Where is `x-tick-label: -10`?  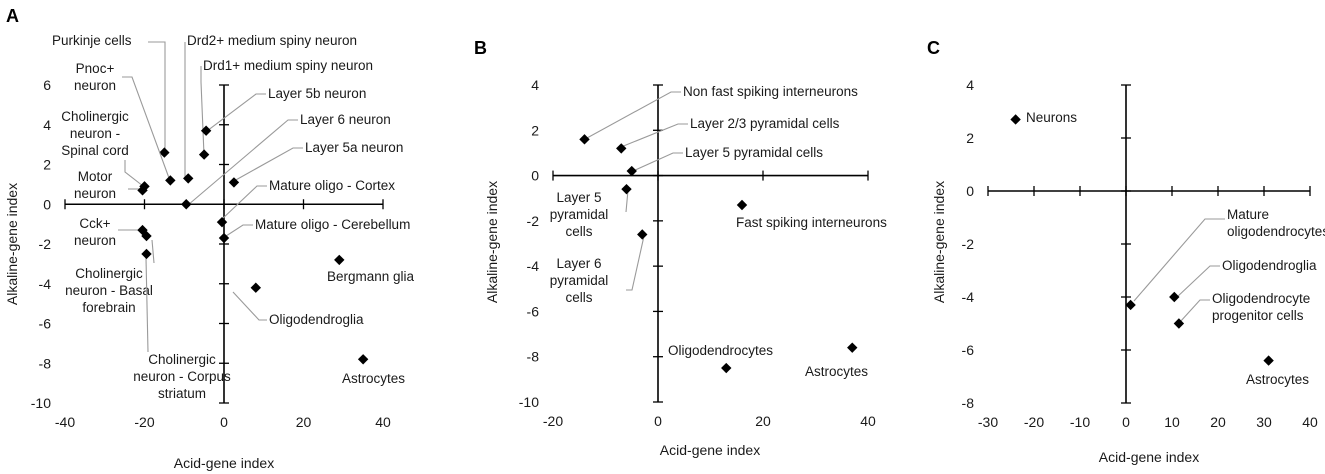 x-tick-label: -10 is located at coordinates (1080, 422).